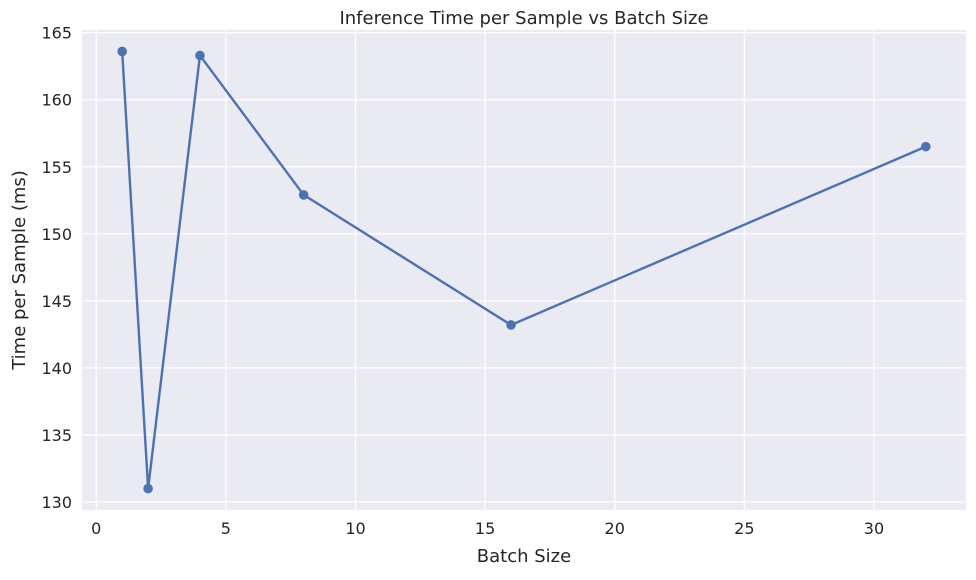 The image size is (976, 580). Describe the element at coordinates (56, 234) in the screenshot. I see `y-tick-label: 150` at that location.